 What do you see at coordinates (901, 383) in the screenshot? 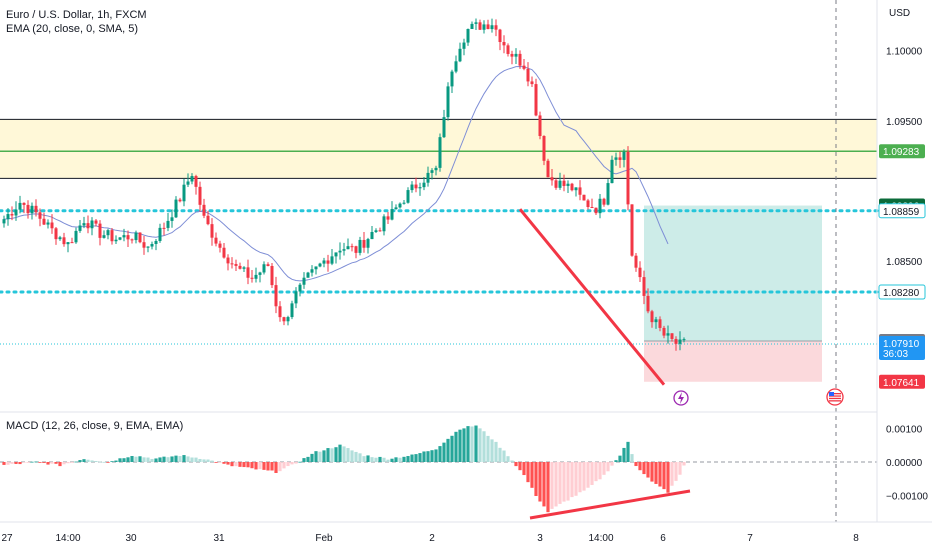
I see `price-tag-label: 1.07641` at bounding box center [901, 383].